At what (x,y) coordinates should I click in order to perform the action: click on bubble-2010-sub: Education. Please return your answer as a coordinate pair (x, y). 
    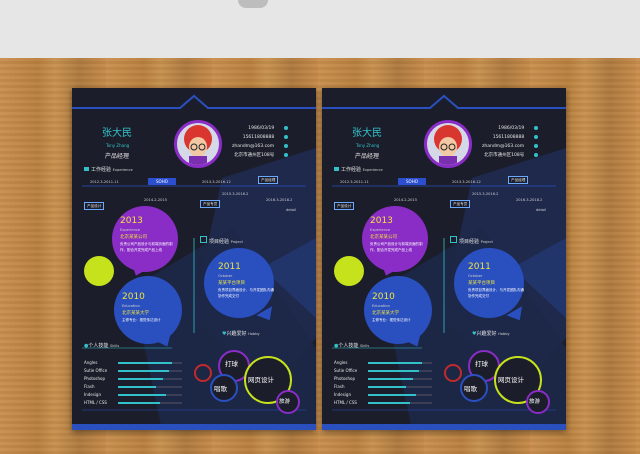
    Looking at the image, I should click on (381, 306).